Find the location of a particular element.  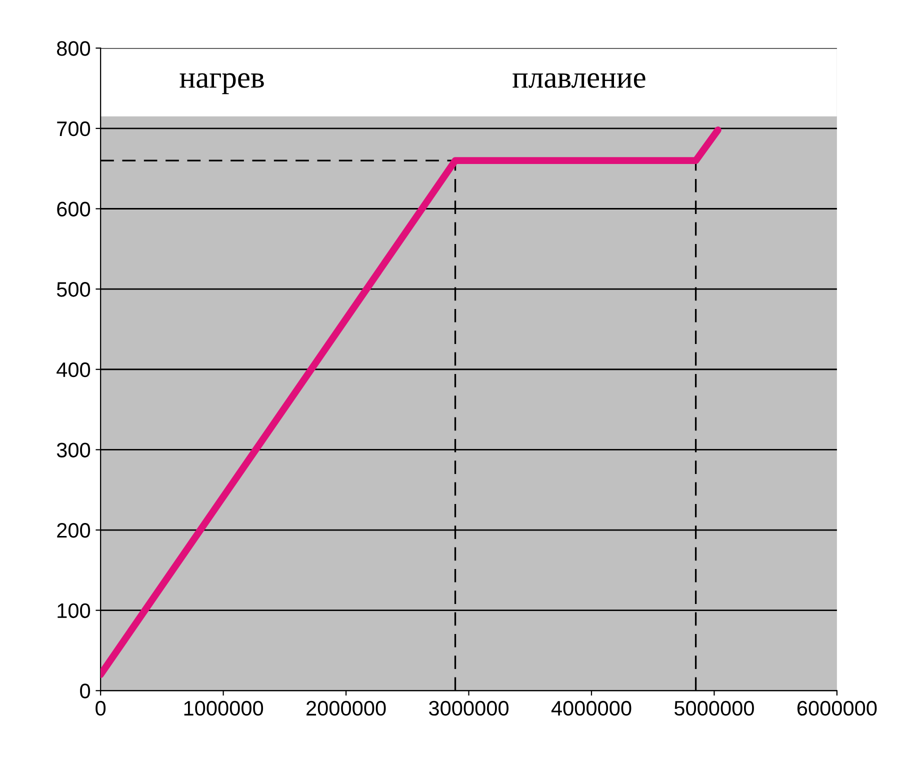

y-tick-label: 500 is located at coordinates (73, 289).